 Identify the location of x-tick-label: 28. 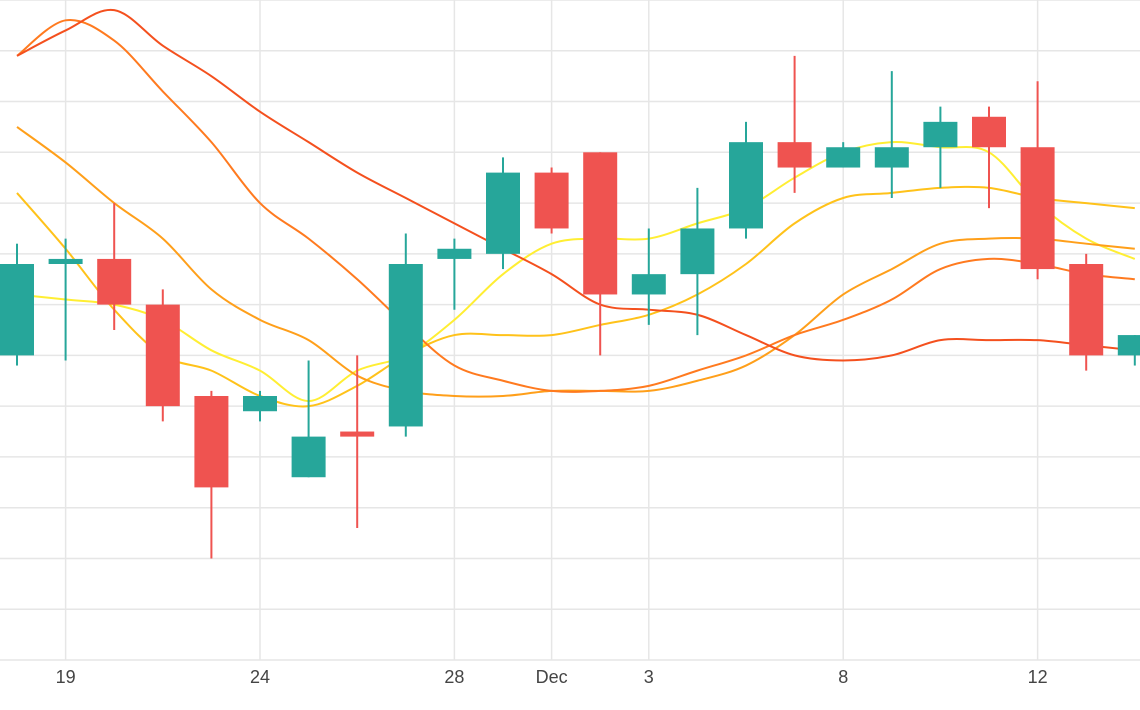
(454, 677).